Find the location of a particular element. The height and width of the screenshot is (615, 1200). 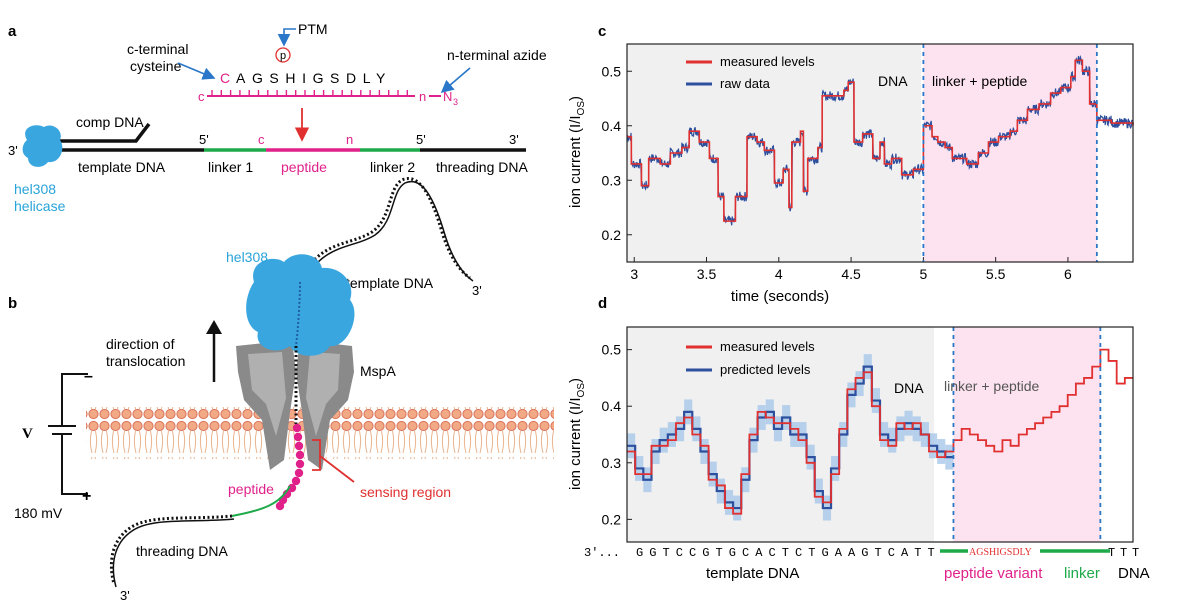

d-ytick-label: 0.3 is located at coordinates (612, 463).